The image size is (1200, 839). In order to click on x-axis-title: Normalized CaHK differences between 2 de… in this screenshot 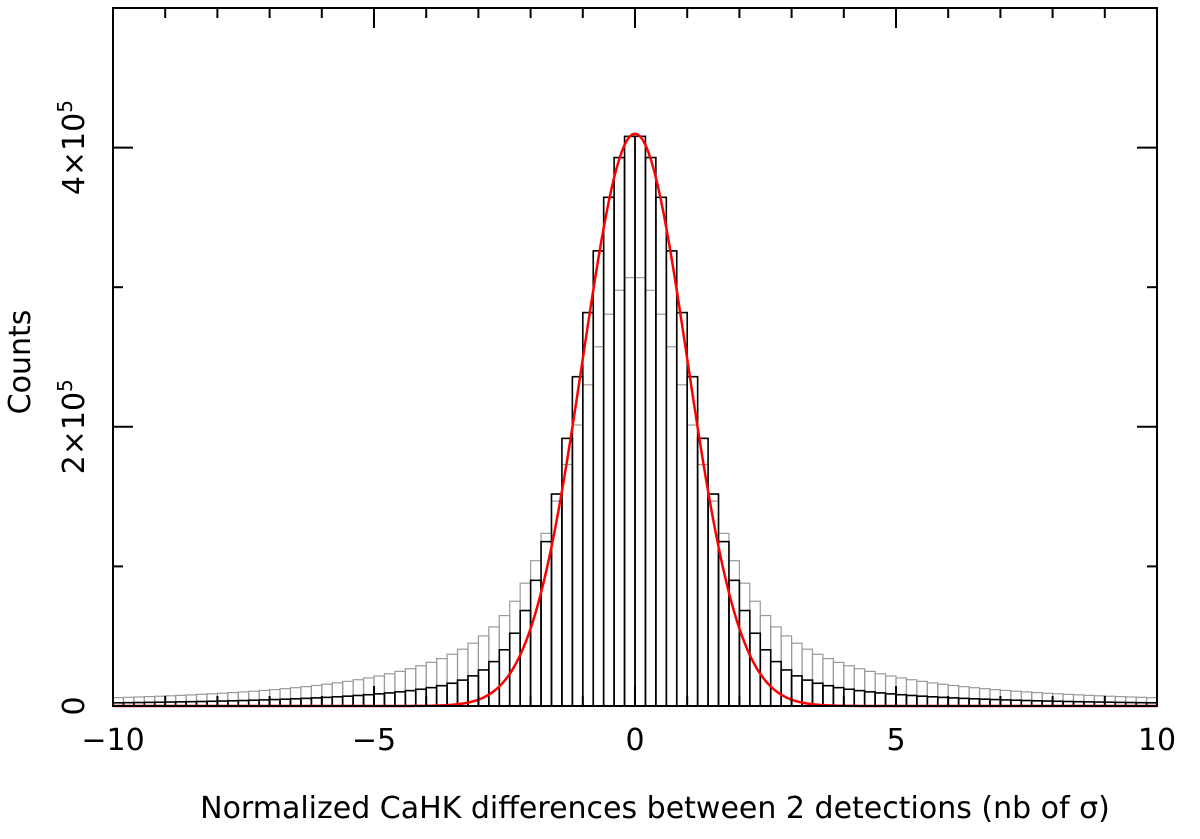, I will do `click(655, 808)`.